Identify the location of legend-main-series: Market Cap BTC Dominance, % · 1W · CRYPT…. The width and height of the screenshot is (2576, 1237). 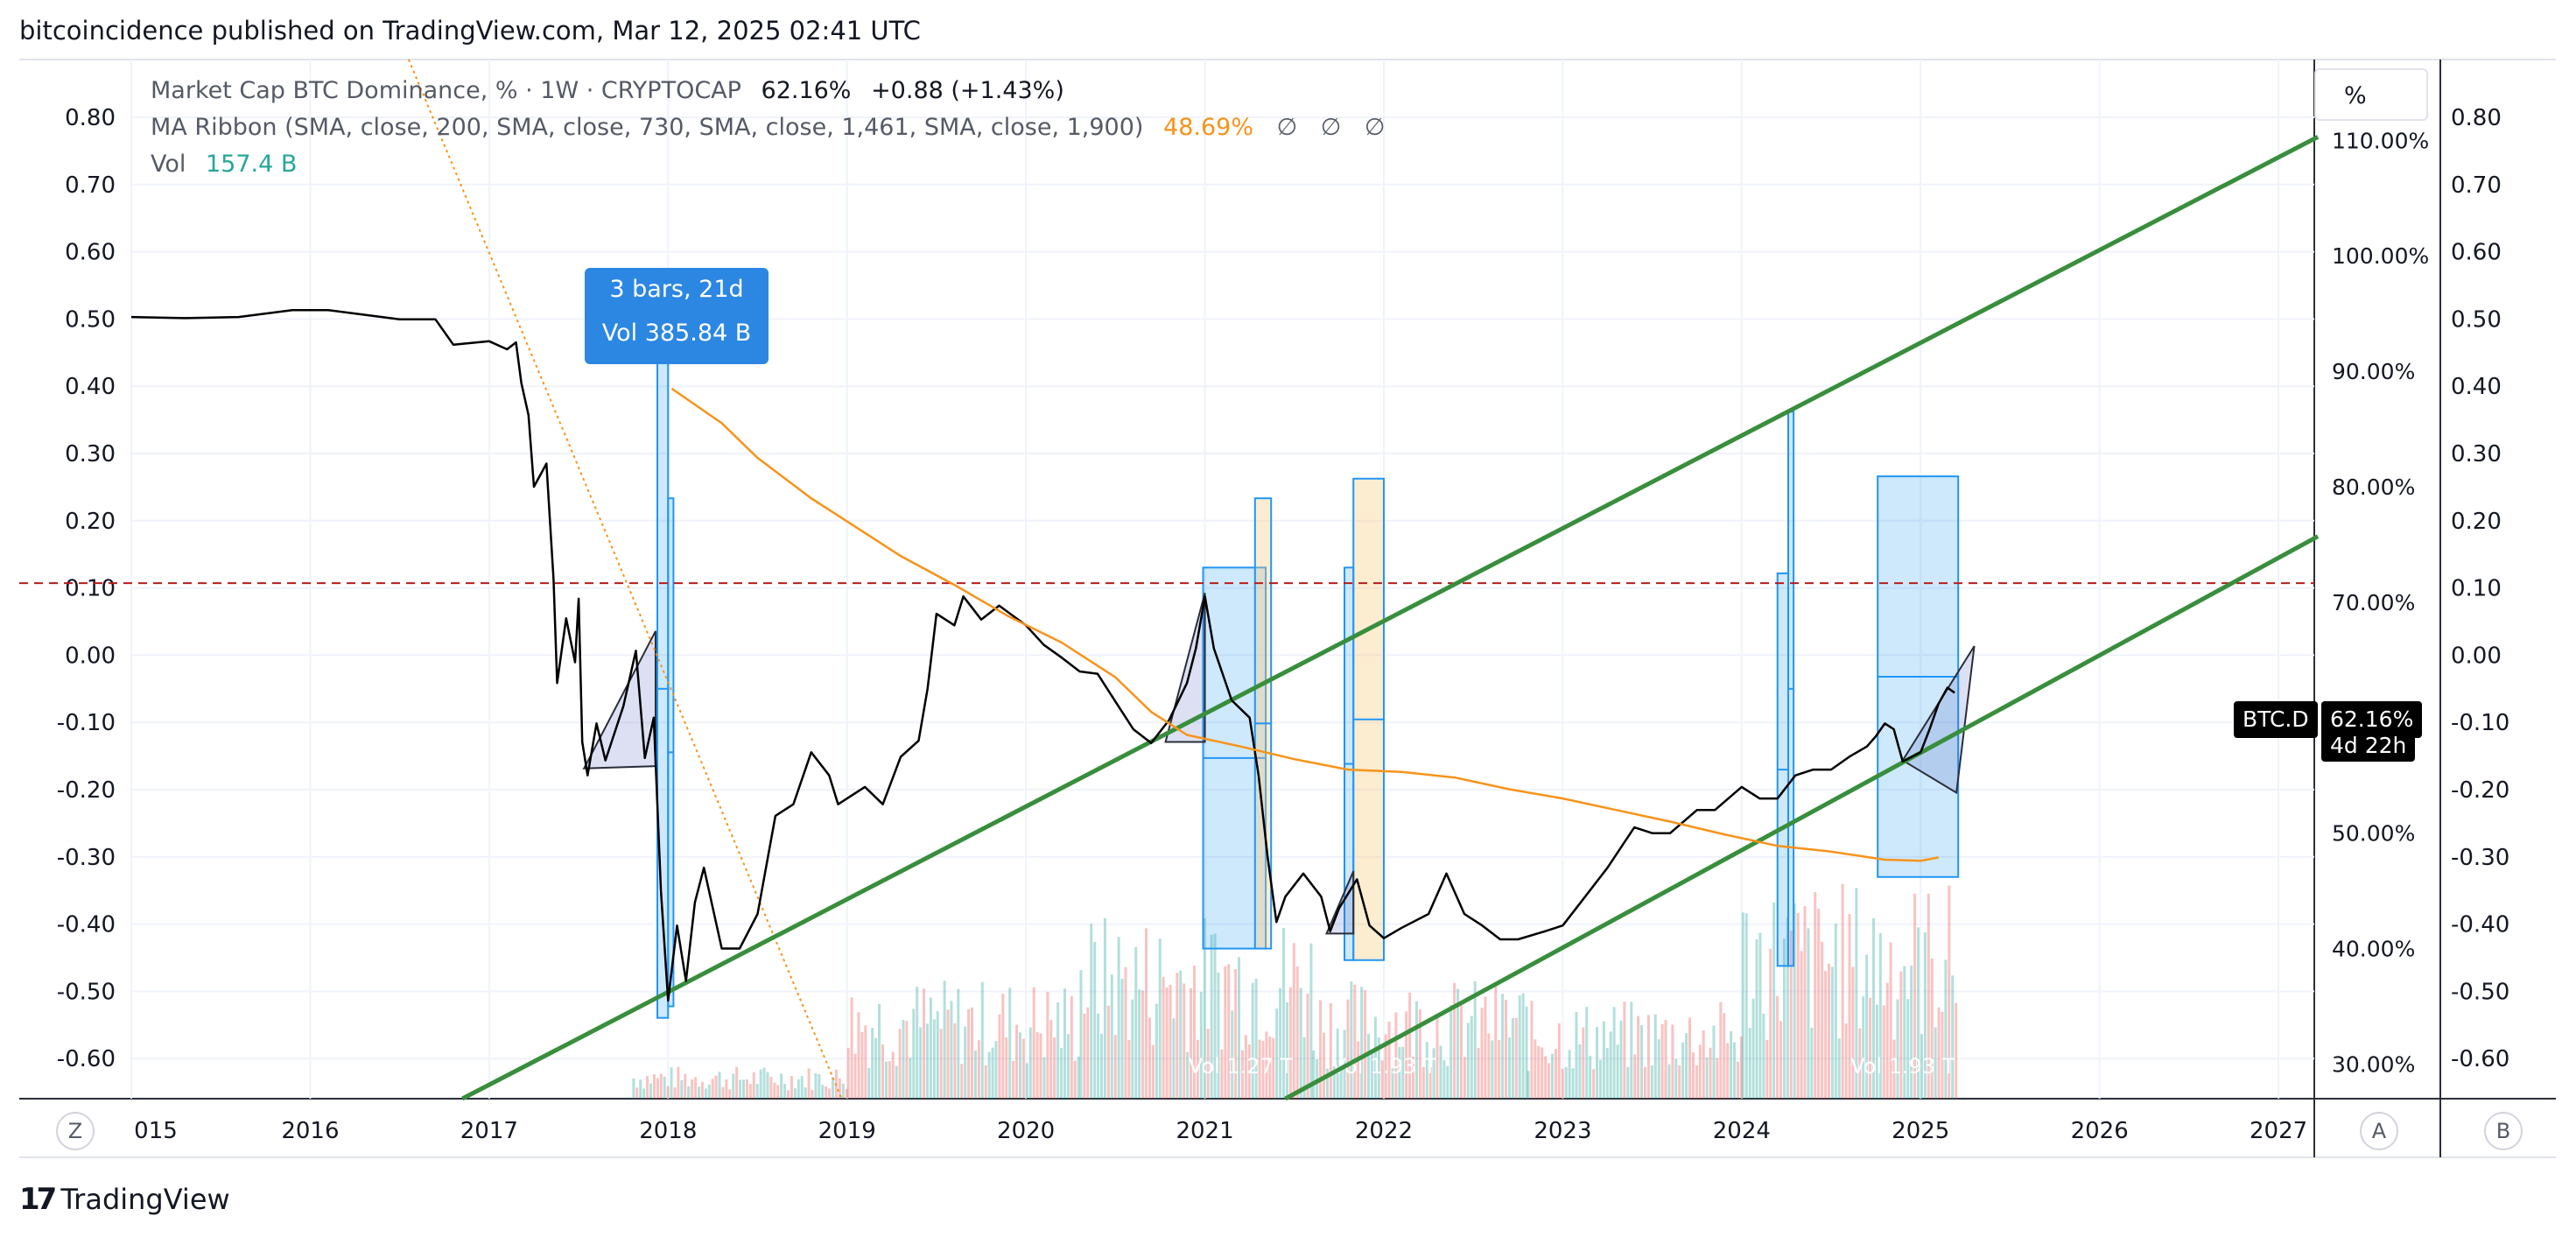
(607, 90).